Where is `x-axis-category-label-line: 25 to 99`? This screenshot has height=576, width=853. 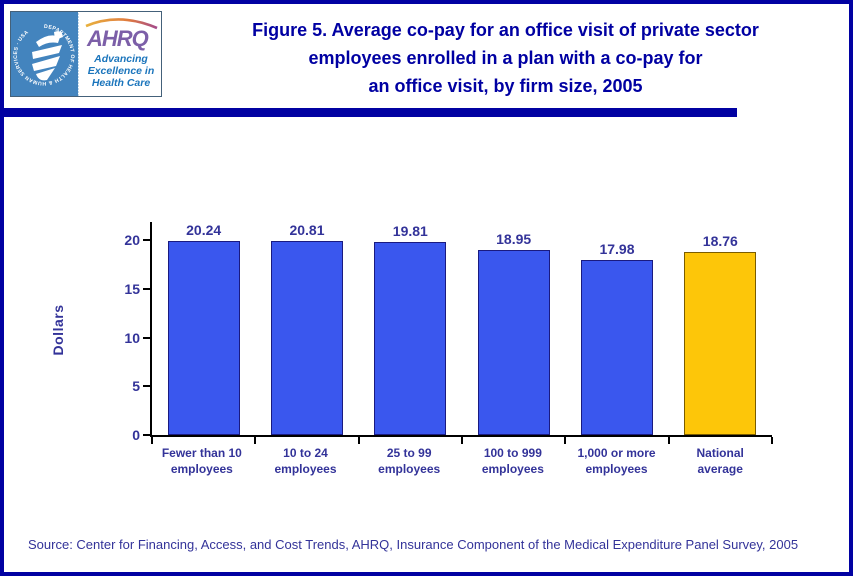
x-axis-category-label-line: 25 to 99 is located at coordinates (409, 453).